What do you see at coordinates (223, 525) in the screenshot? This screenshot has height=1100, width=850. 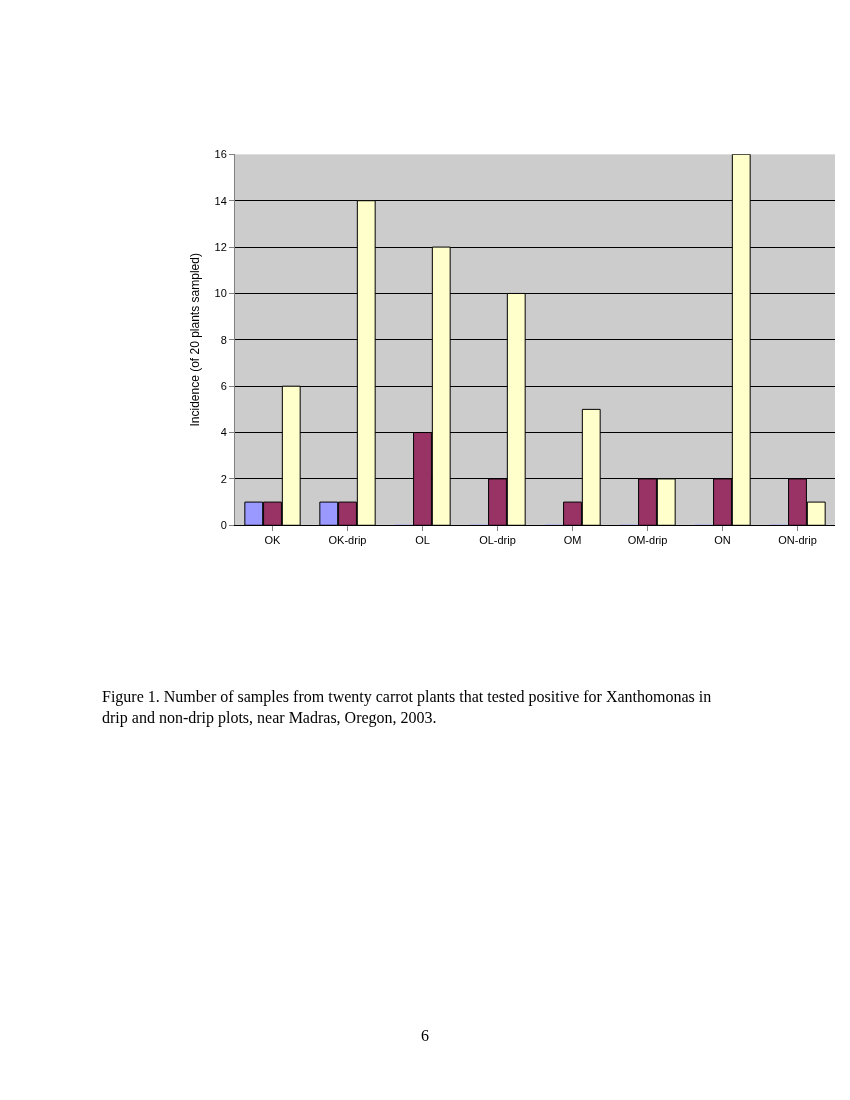 I see `y-tick-label: 0` at bounding box center [223, 525].